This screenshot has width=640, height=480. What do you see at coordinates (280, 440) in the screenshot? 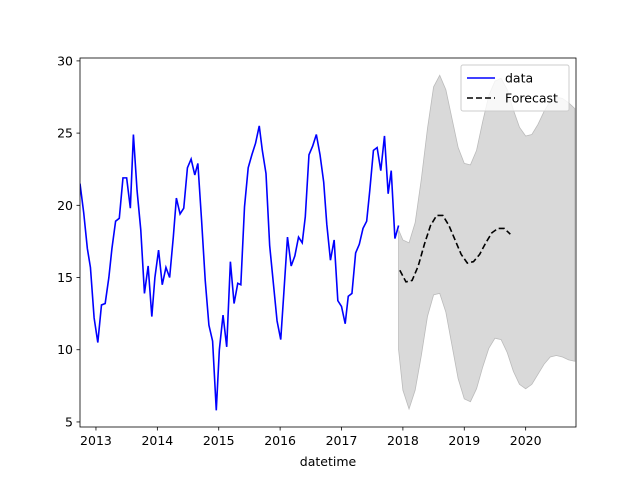
I see `x-tick-label: 2016` at bounding box center [280, 440].